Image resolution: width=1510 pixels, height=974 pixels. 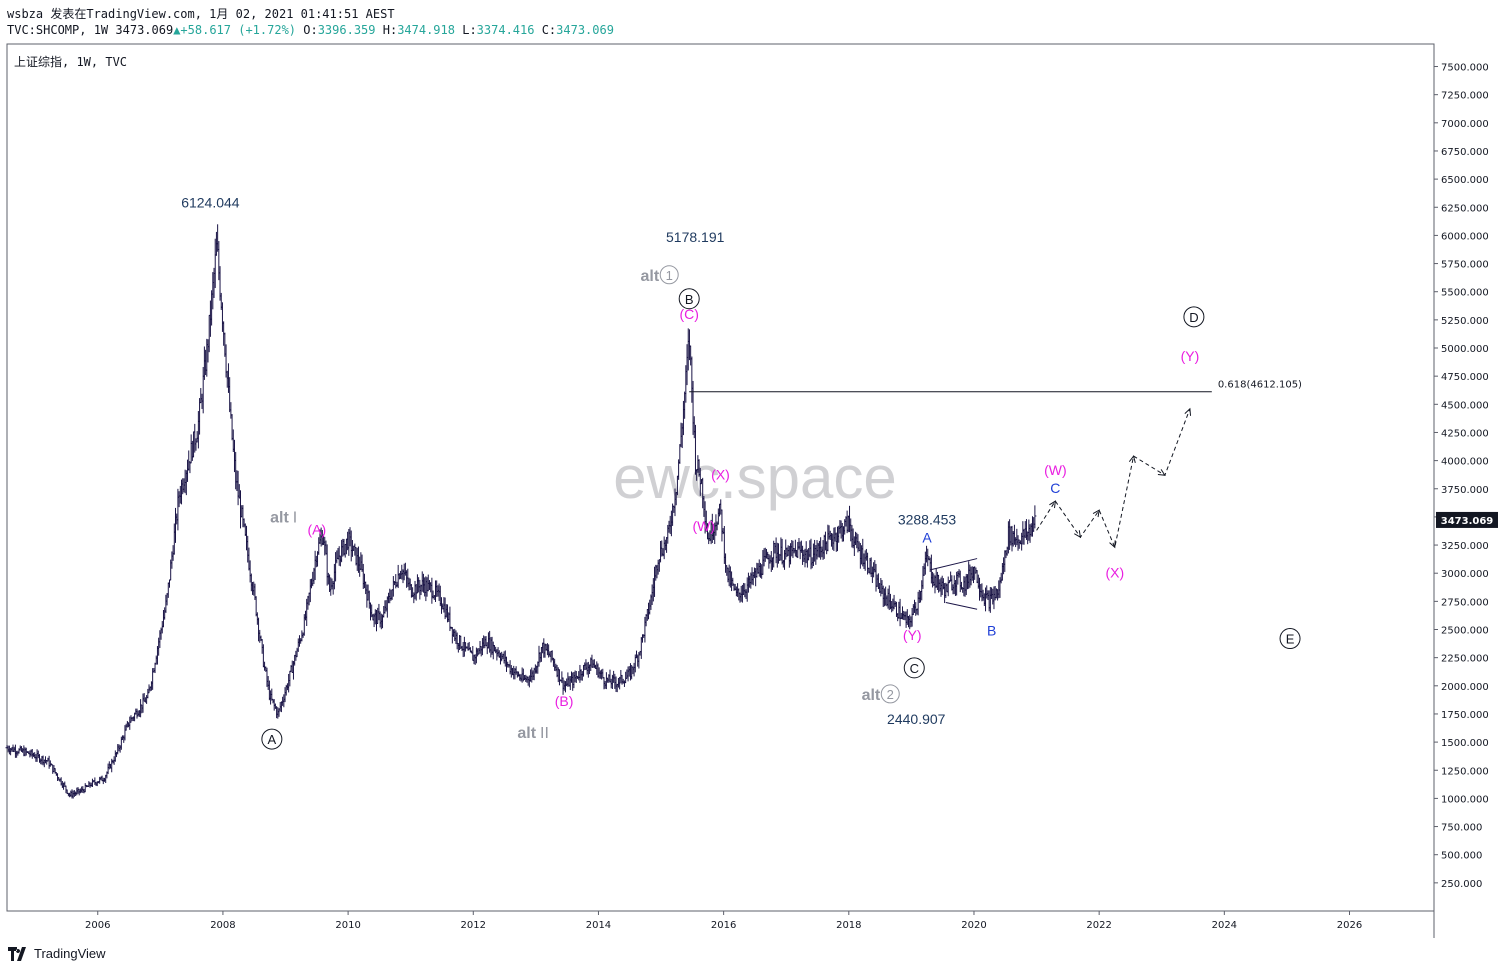 What do you see at coordinates (995, 386) in the screenshot?
I see `fib-level: 0.618(4612.105)` at bounding box center [995, 386].